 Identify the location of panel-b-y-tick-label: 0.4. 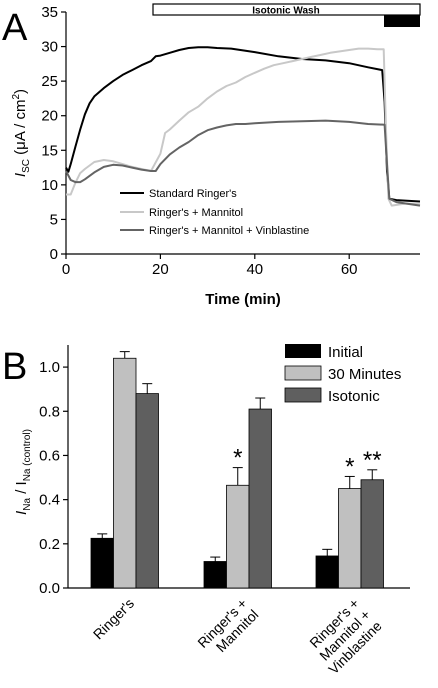
(49, 500).